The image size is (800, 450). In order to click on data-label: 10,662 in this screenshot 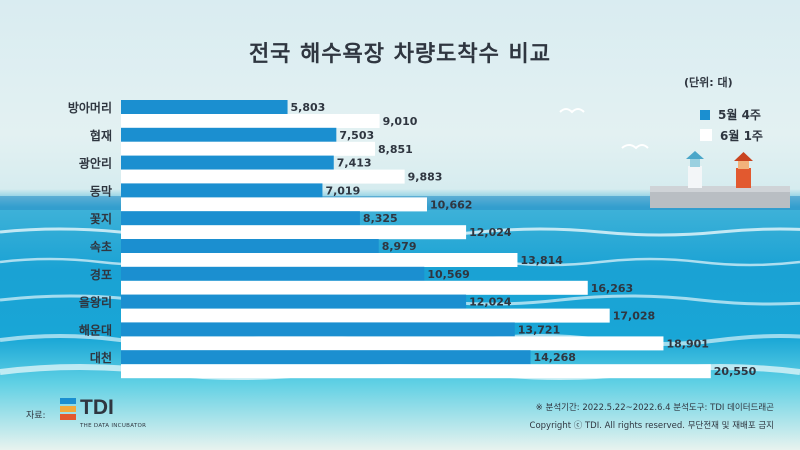, I will do `click(451, 204)`.